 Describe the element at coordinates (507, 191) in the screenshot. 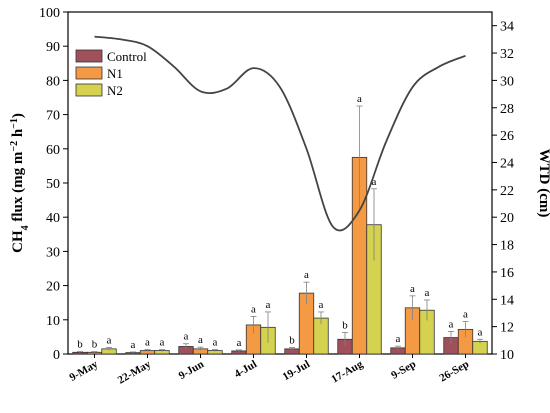

I see `right-axis-tick-label: 22` at that location.